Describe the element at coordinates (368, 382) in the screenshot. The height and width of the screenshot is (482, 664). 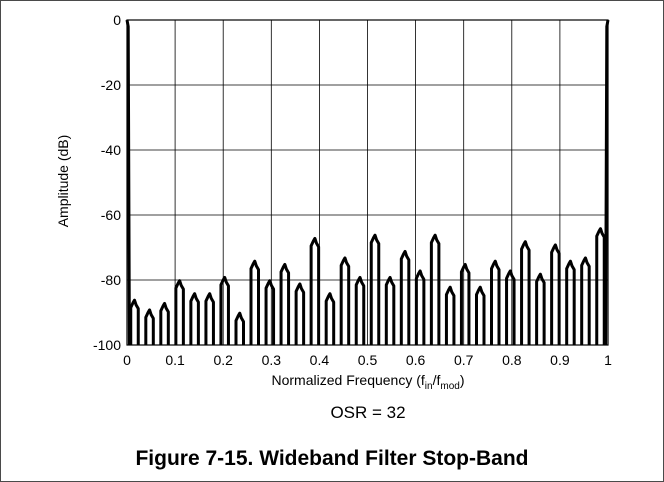
I see `x-axis-label: Normalized Frequency (fin/fmod)` at that location.